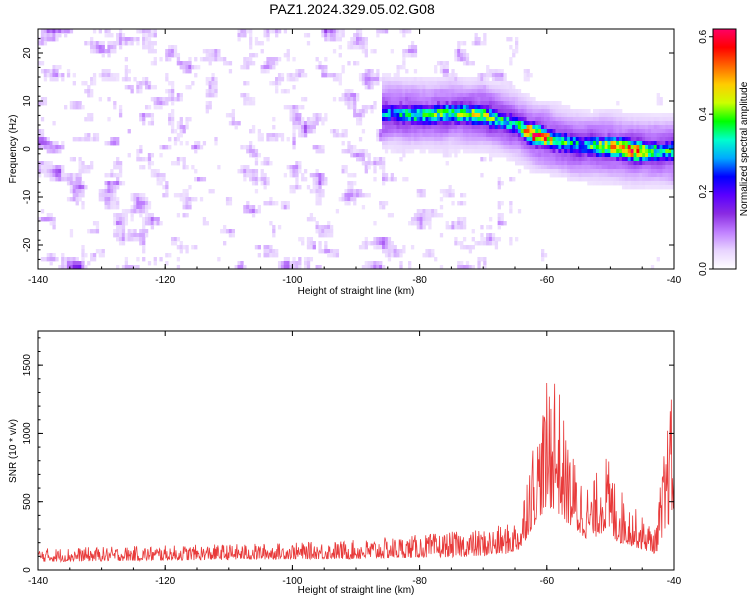 The height and width of the screenshot is (605, 750). What do you see at coordinates (27, 101) in the screenshot?
I see `spectrogram-ytick-label: 10` at bounding box center [27, 101].